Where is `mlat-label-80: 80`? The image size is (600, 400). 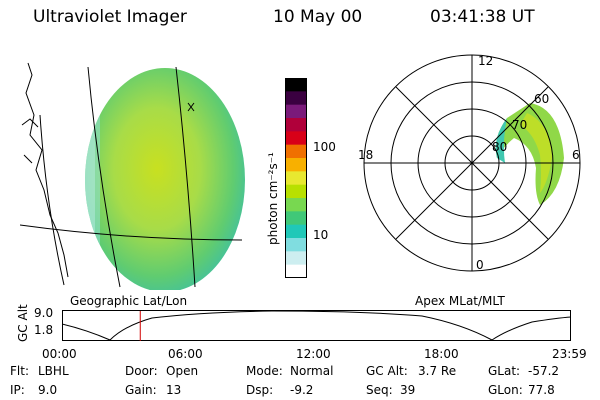 mlat-label-80: 80 is located at coordinates (499, 147).